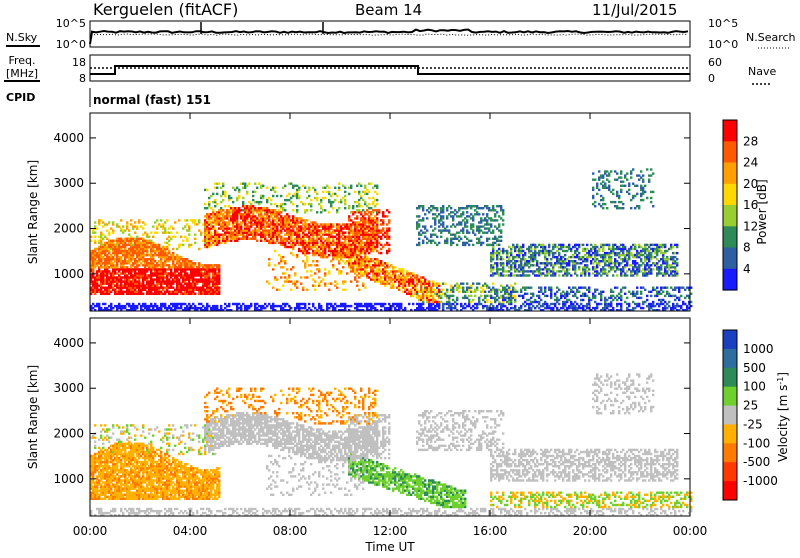 This screenshot has width=800, height=558. I want to click on station-title: Kerguelen (fitACF), so click(165, 9).